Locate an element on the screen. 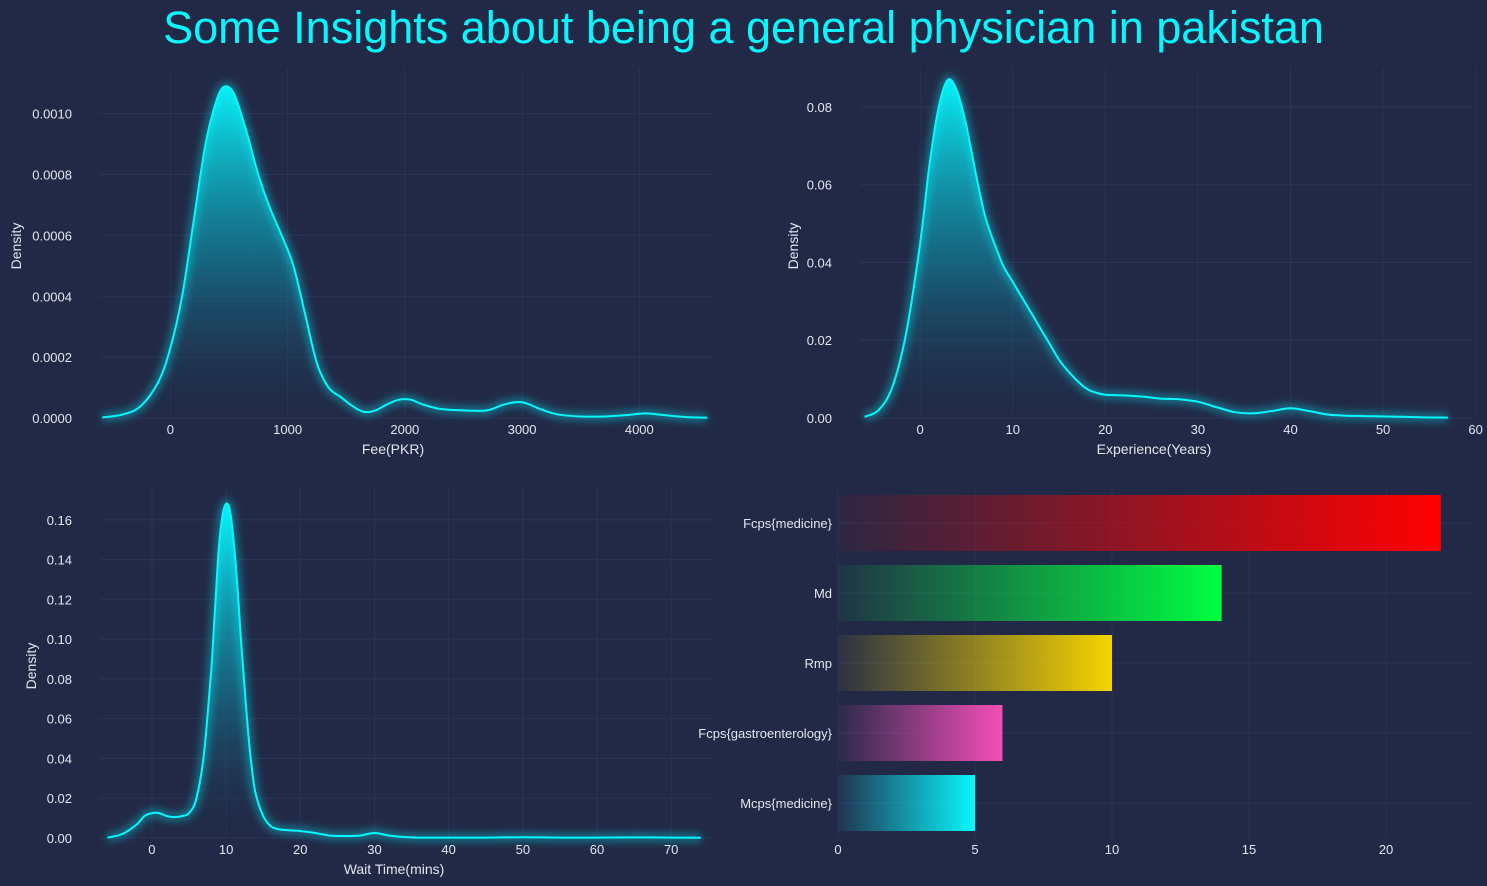 The image size is (1487, 886). x-tick-label: 5 is located at coordinates (974, 849).